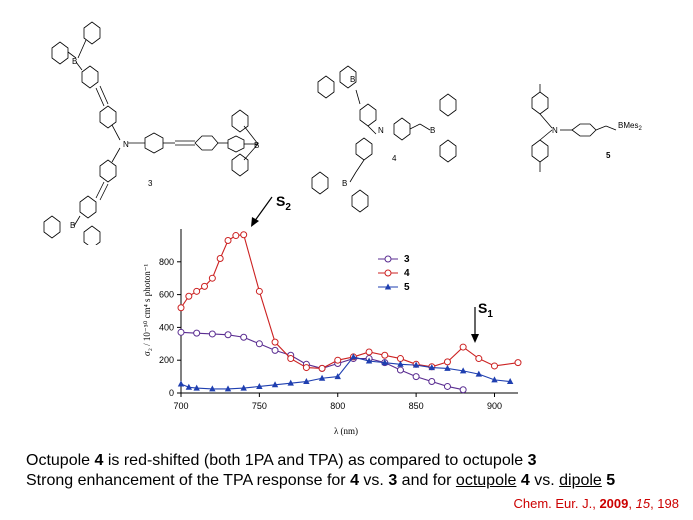  Describe the element at coordinates (256, 145) in the screenshot. I see `atom-b-3c: B` at that location.